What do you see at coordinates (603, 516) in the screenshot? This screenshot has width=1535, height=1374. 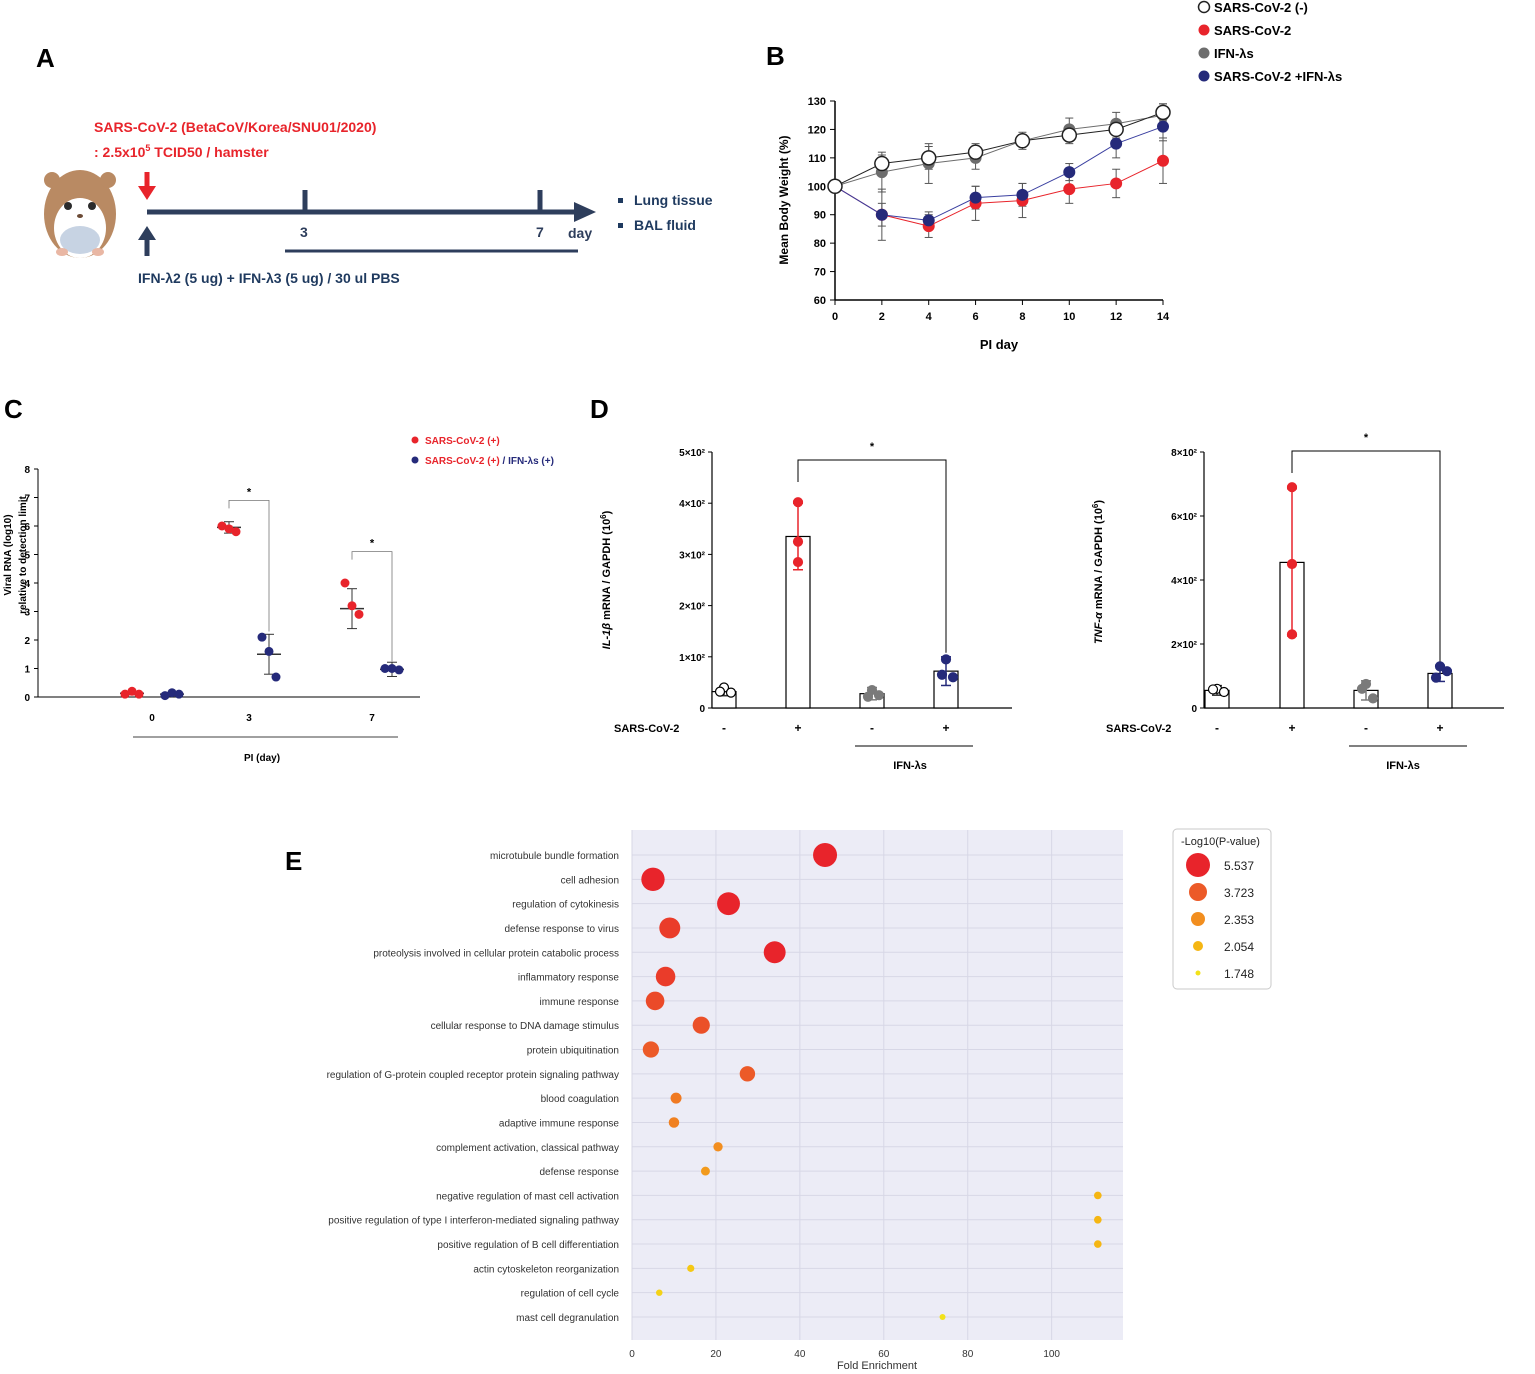 I see `il1b-ylabel-exp: 6` at bounding box center [603, 516].